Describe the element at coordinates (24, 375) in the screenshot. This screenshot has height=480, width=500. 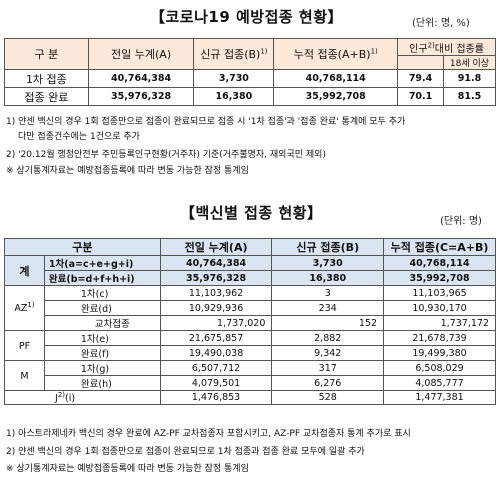
I see `group-m: M` at that location.